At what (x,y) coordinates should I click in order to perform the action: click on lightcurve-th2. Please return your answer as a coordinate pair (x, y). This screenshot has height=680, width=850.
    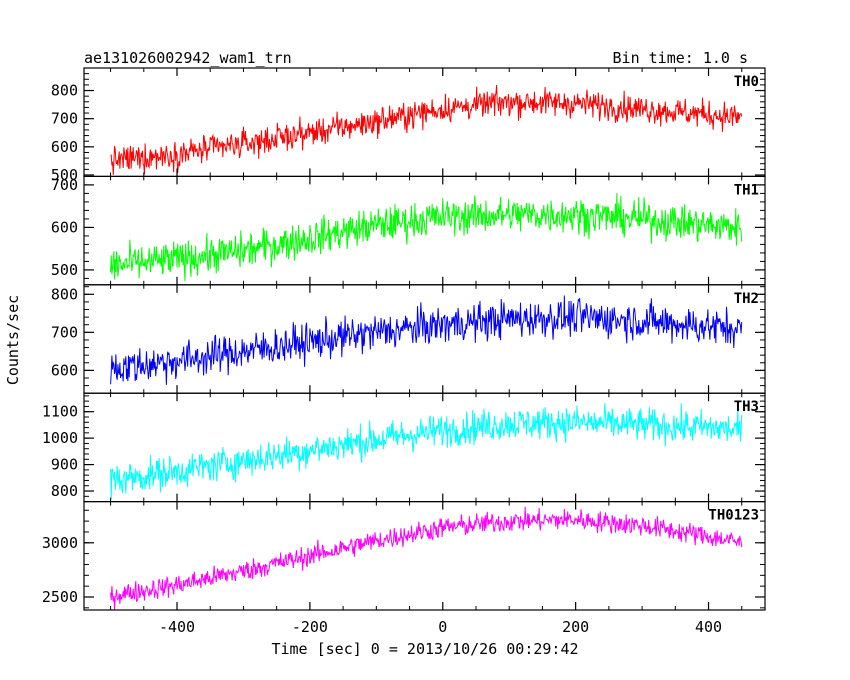
    Looking at the image, I should click on (426, 340).